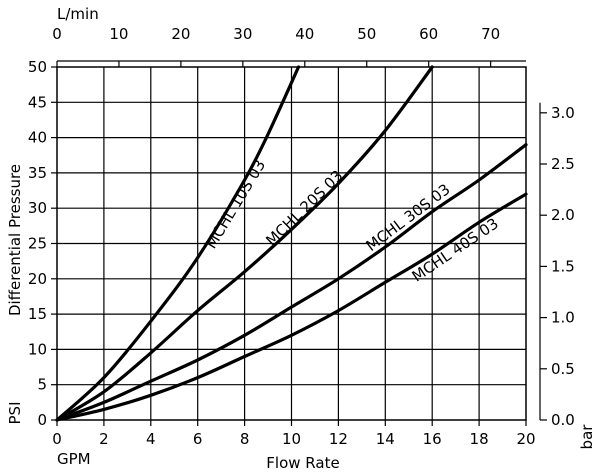 The image size is (600, 473). What do you see at coordinates (180, 34) in the screenshot?
I see `x-top-tick-label: 20` at bounding box center [180, 34].